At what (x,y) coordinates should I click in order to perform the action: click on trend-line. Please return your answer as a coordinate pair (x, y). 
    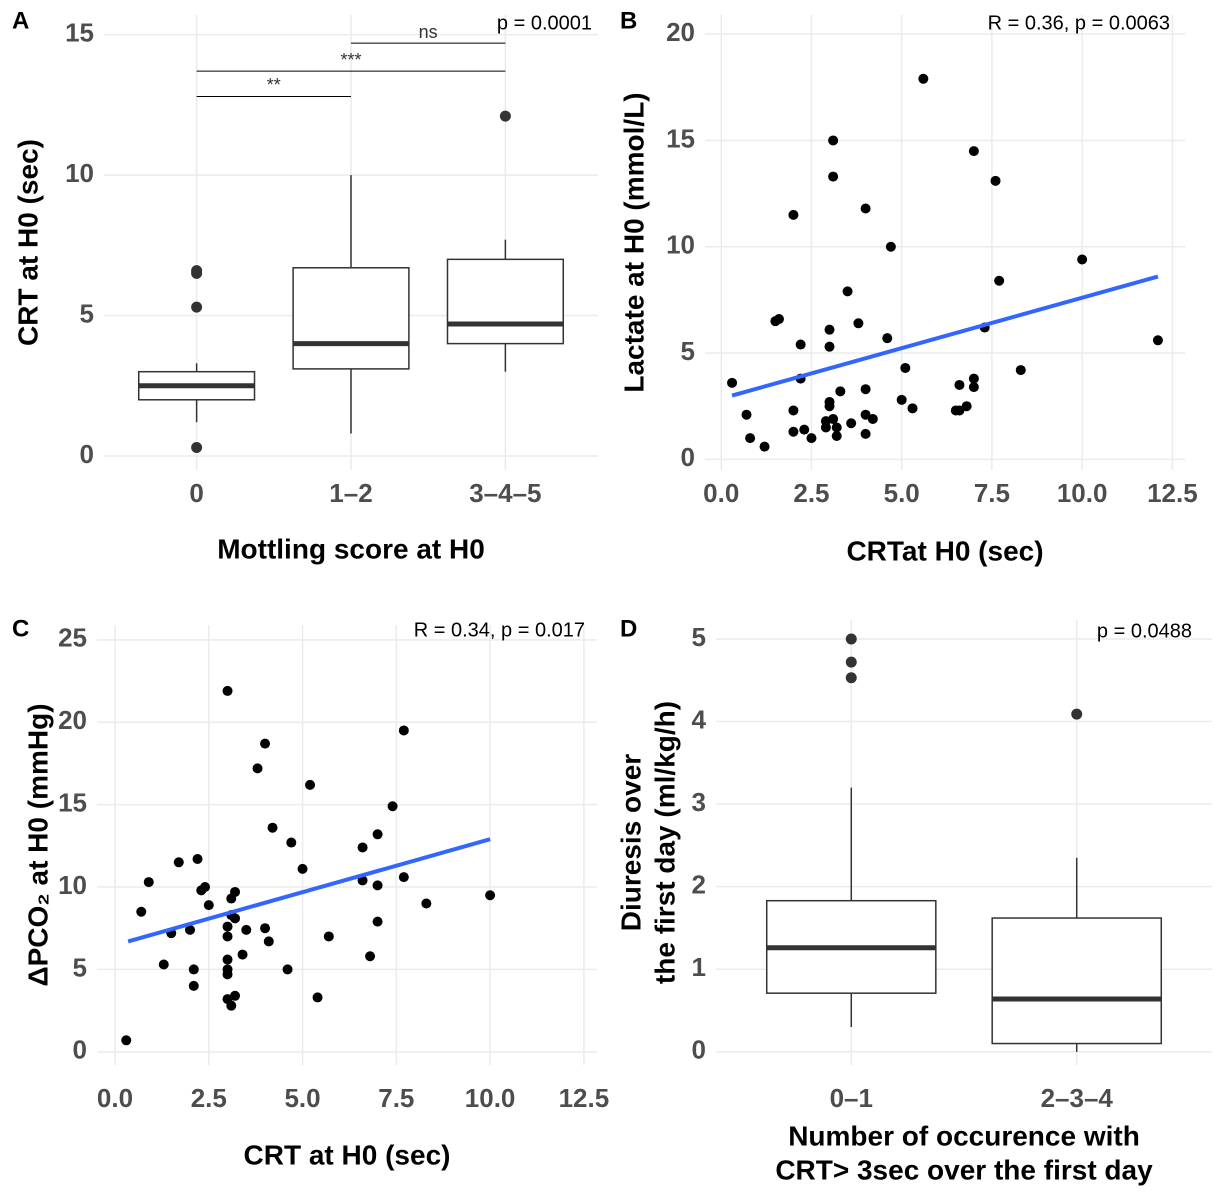
    Looking at the image, I should click on (309, 890).